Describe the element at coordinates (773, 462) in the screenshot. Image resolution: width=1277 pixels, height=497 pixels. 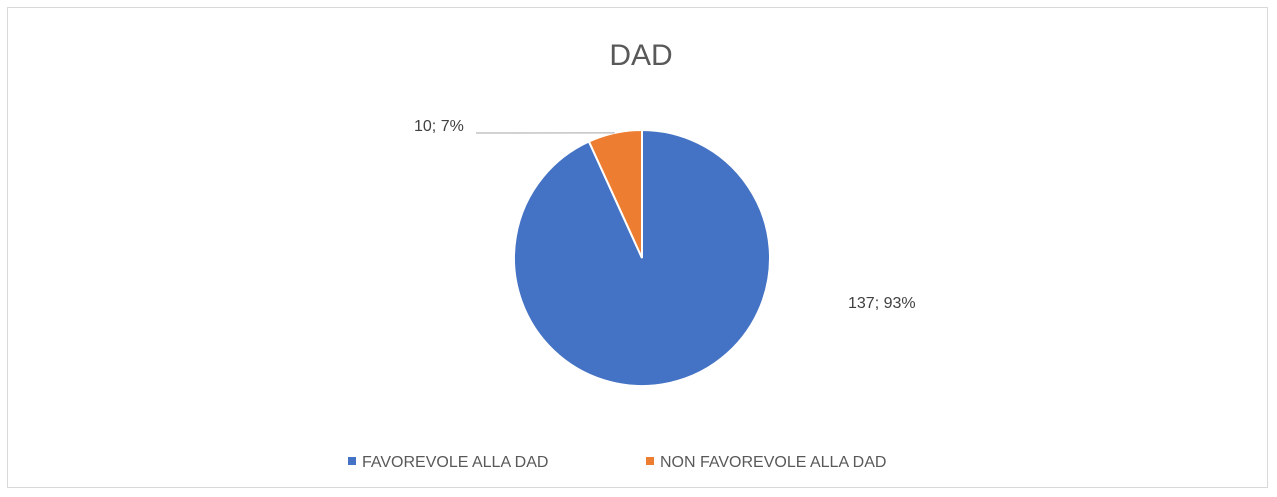
I see `legend-label: NON FAVOREVOLE ALLA DAD` at that location.